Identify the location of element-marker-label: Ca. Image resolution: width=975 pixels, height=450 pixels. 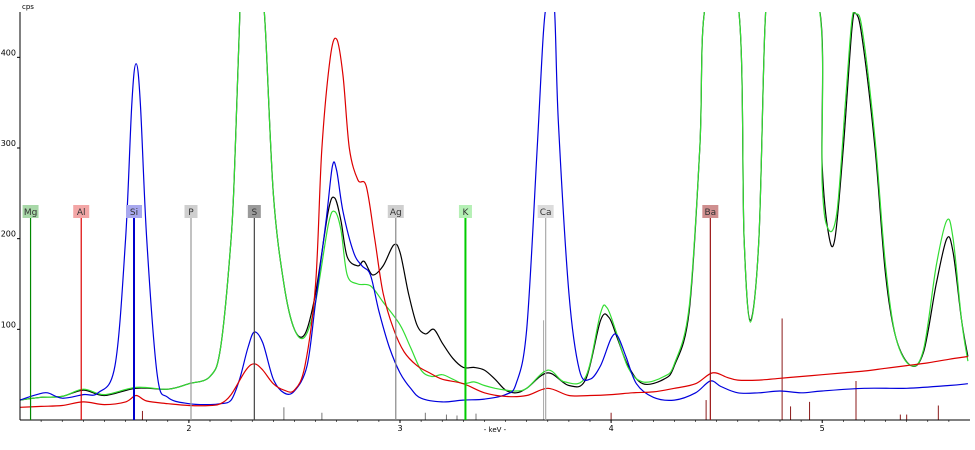
(546, 213).